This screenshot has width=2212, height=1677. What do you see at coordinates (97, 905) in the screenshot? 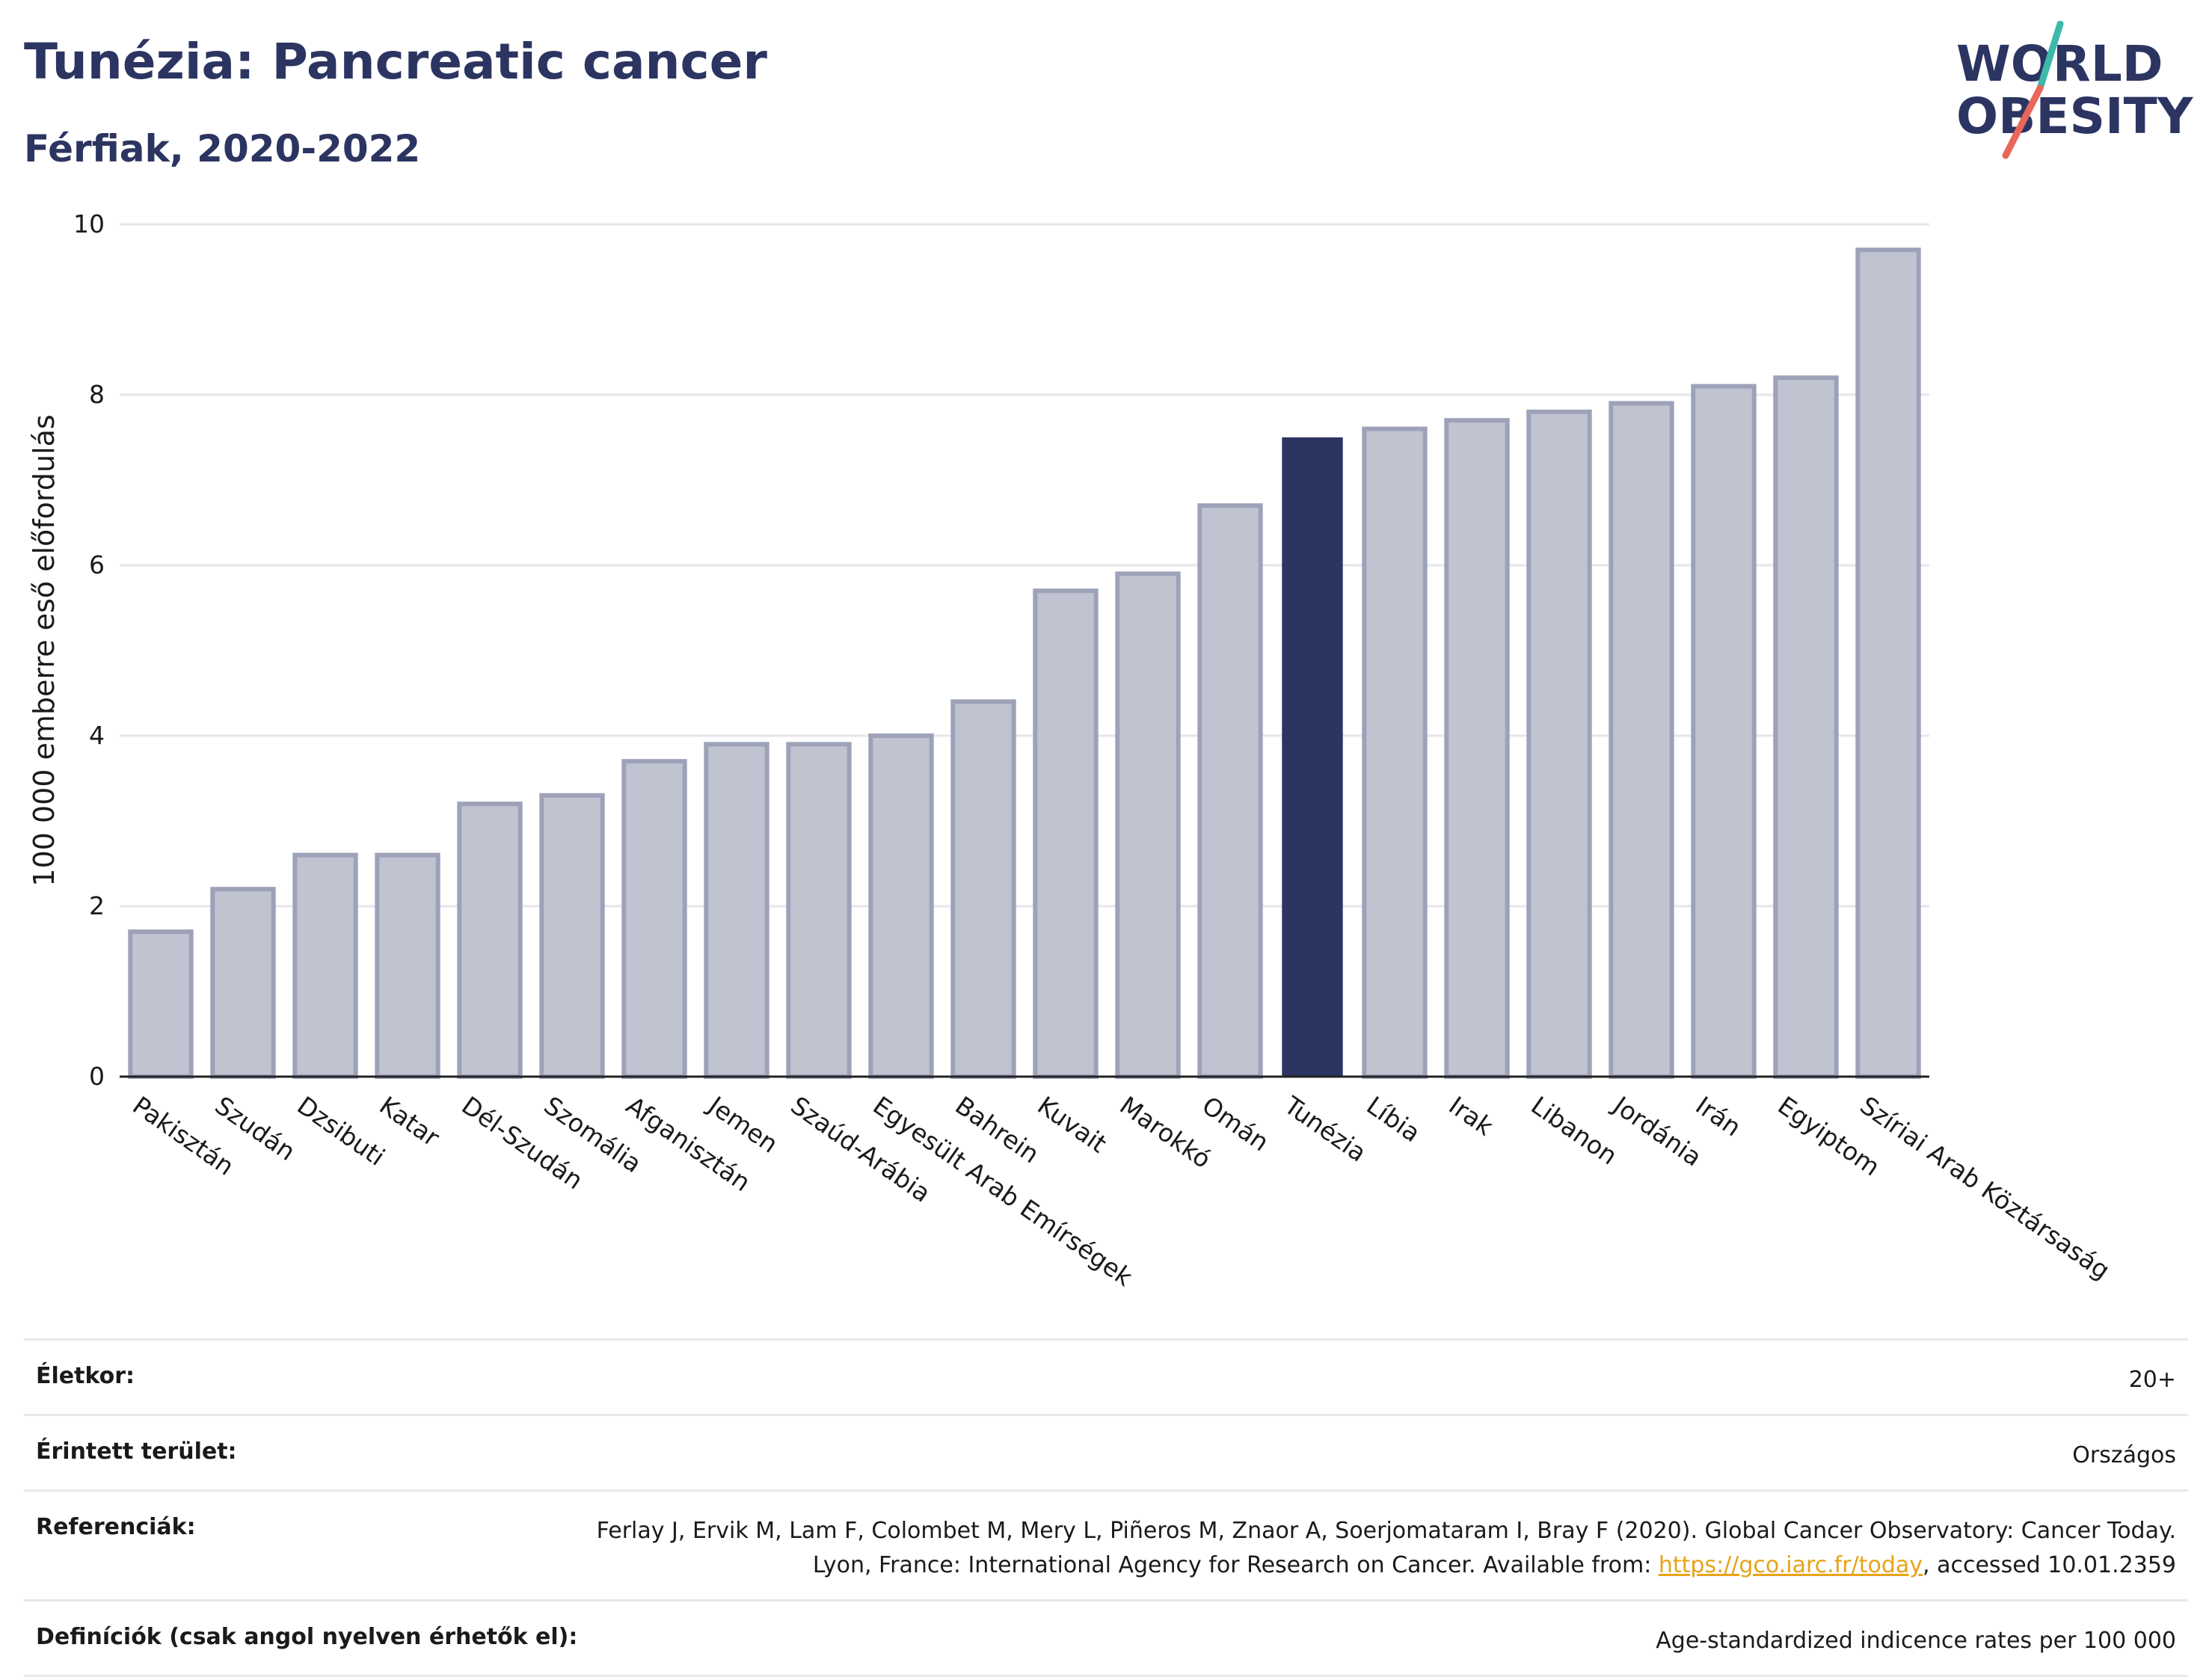
I see `y-tick-label: 2` at bounding box center [97, 905].